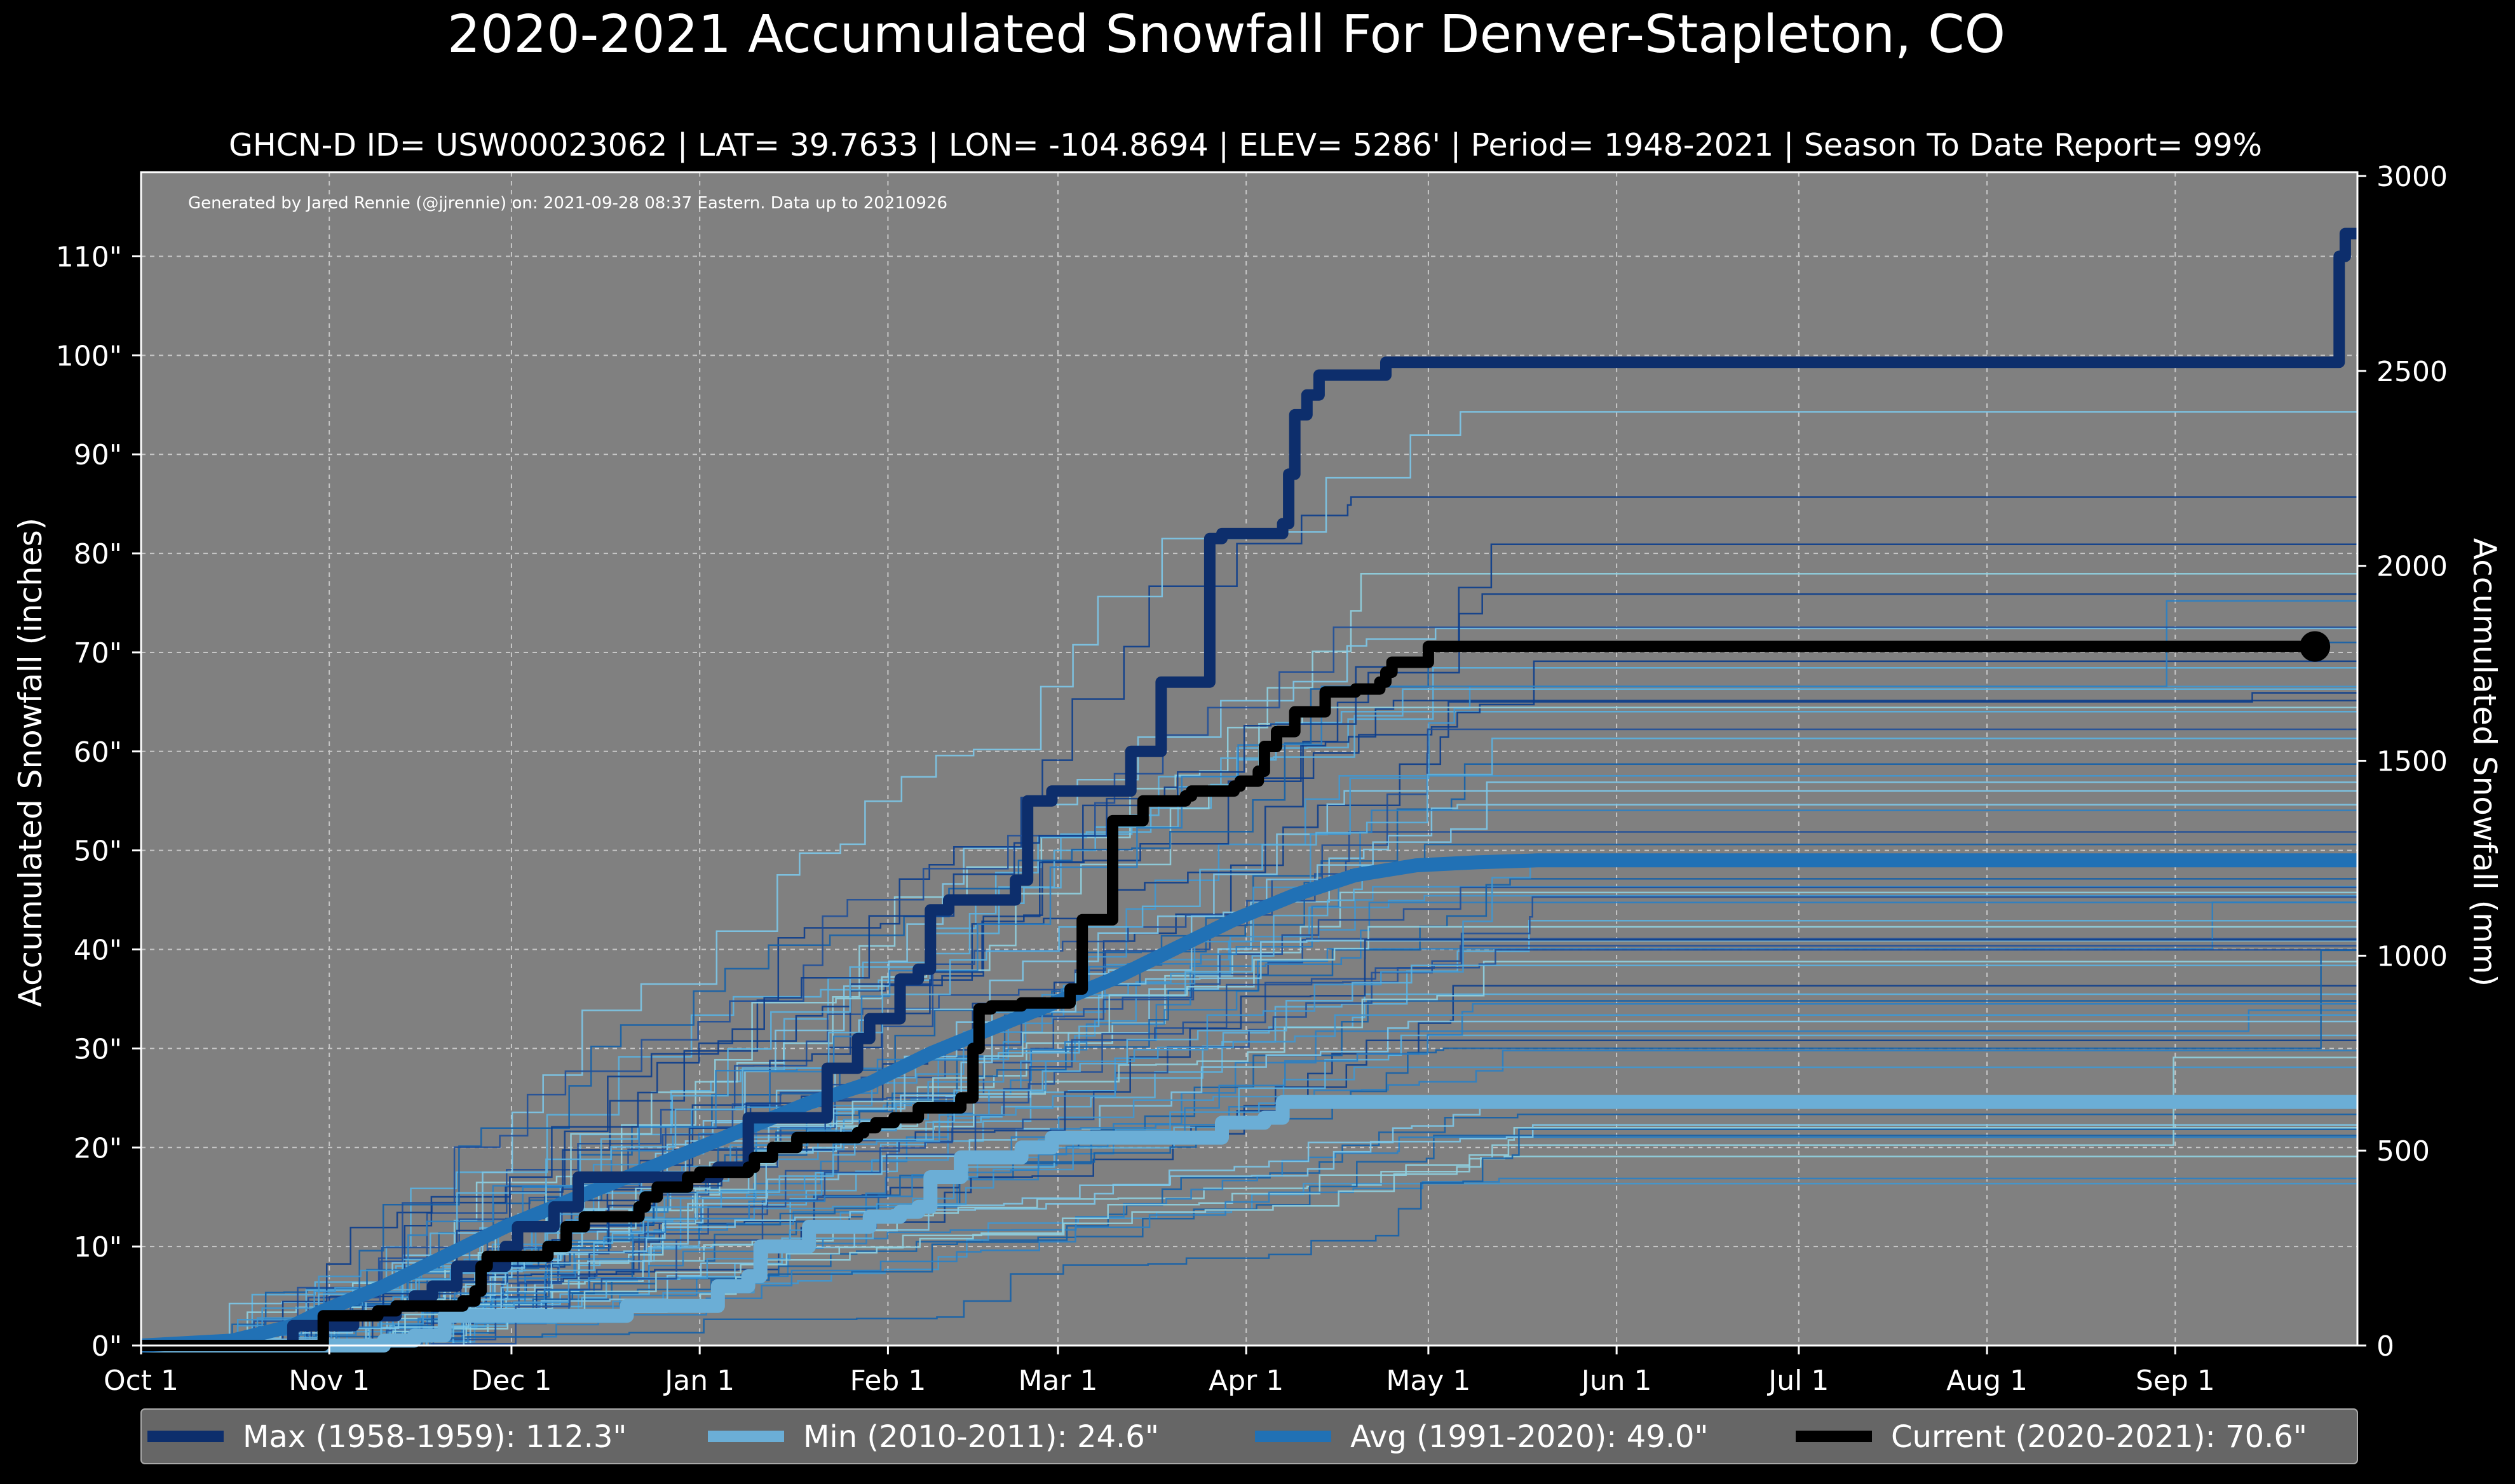 The width and height of the screenshot is (2515, 1484). Describe the element at coordinates (2412, 372) in the screenshot. I see `y-tick-label-right: 2500` at that location.